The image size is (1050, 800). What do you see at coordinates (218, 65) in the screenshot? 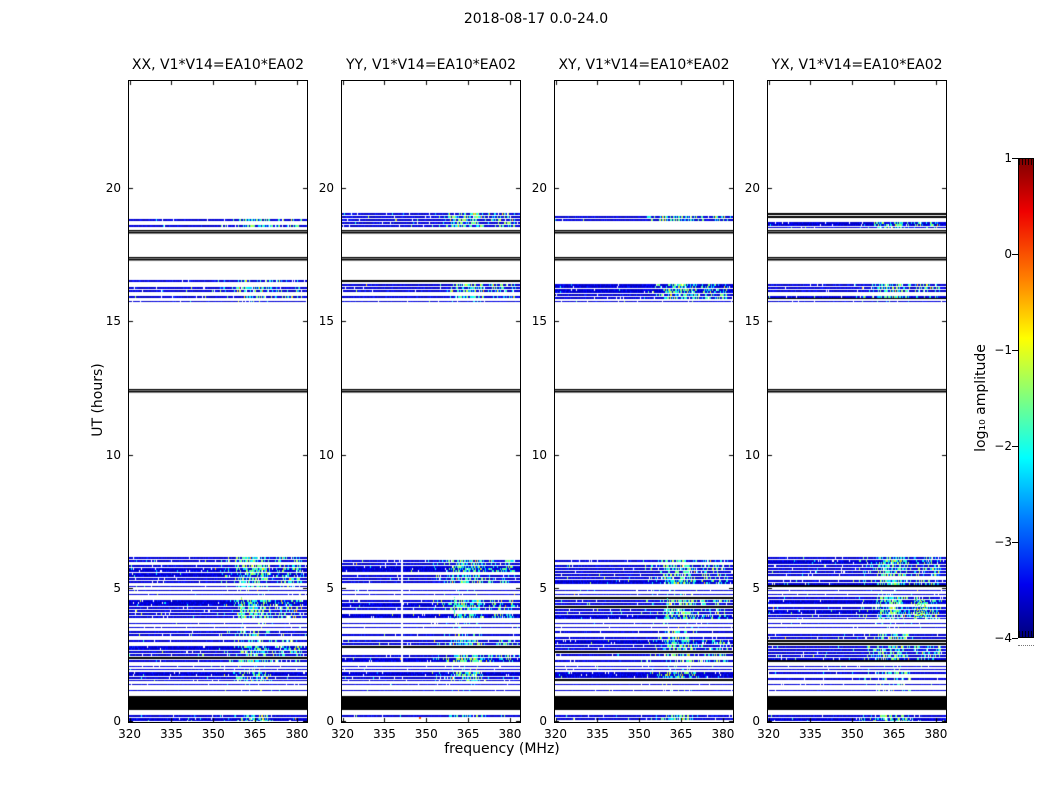
I see `panel-title: XX, V1*V14=EA10*EA02` at bounding box center [218, 65].